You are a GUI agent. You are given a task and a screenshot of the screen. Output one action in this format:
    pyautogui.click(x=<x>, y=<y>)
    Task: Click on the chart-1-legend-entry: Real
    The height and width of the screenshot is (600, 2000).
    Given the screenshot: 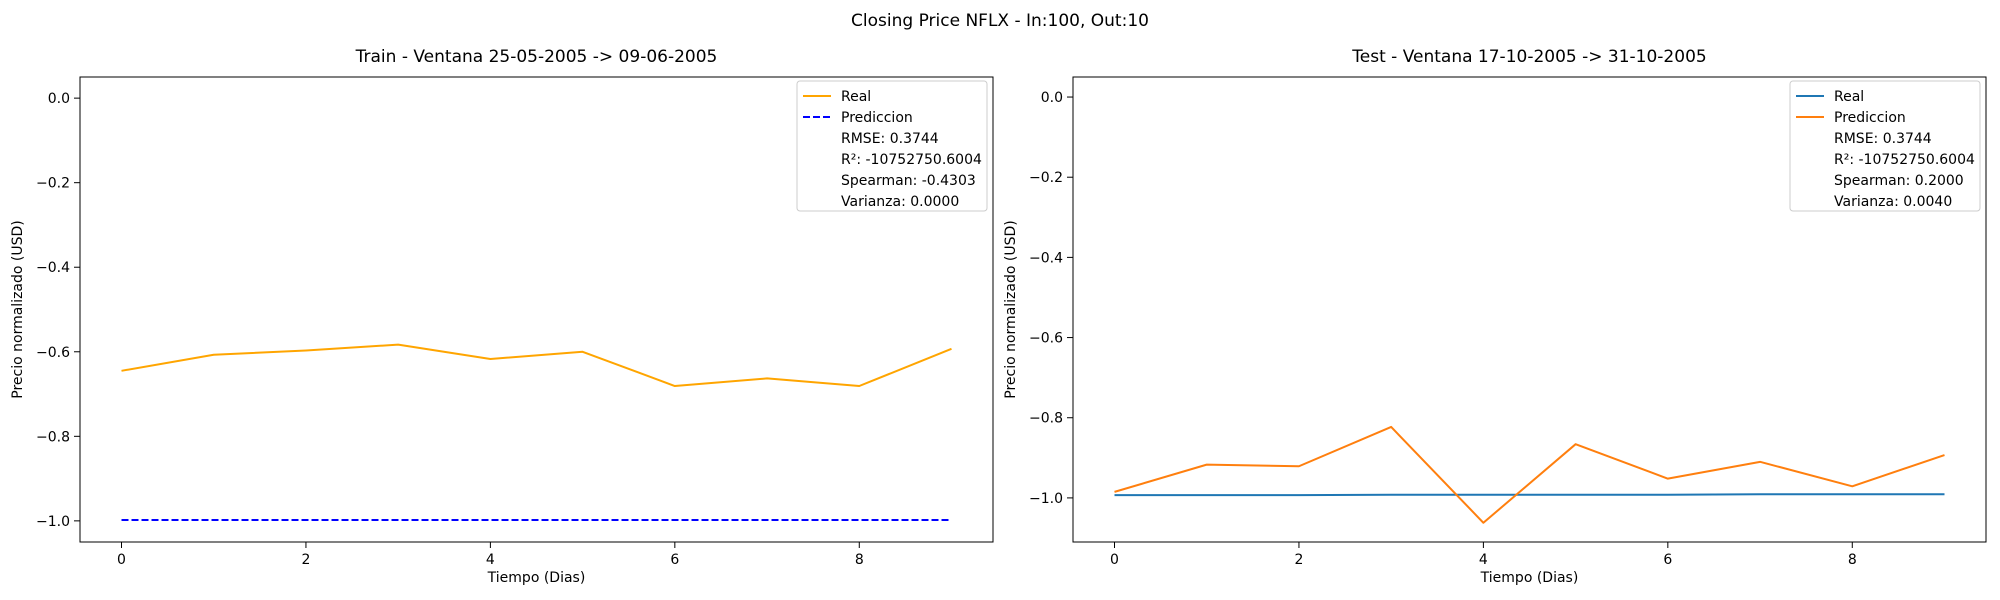 What is the action you would take?
    pyautogui.click(x=1849, y=97)
    